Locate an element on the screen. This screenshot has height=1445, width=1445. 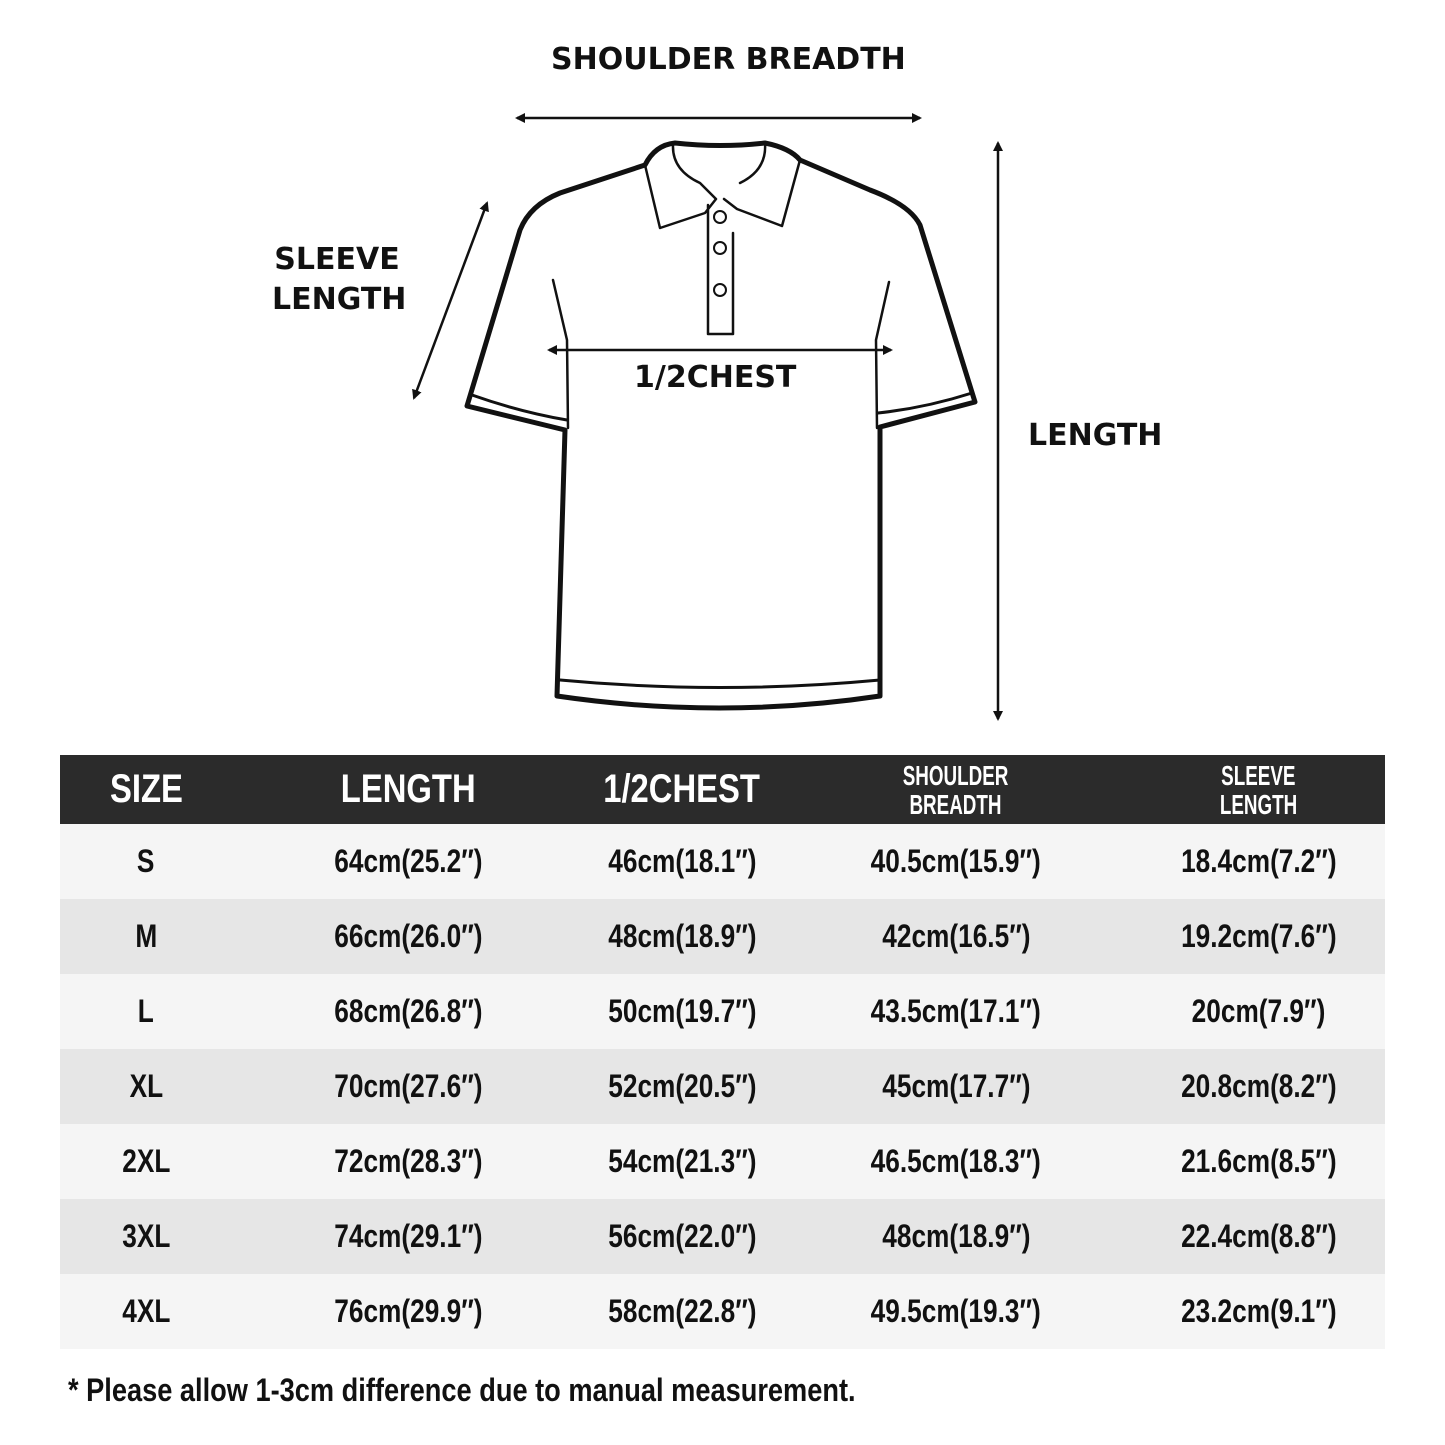
table-cell: 40.5cm(15.9″) is located at coordinates (956, 861).